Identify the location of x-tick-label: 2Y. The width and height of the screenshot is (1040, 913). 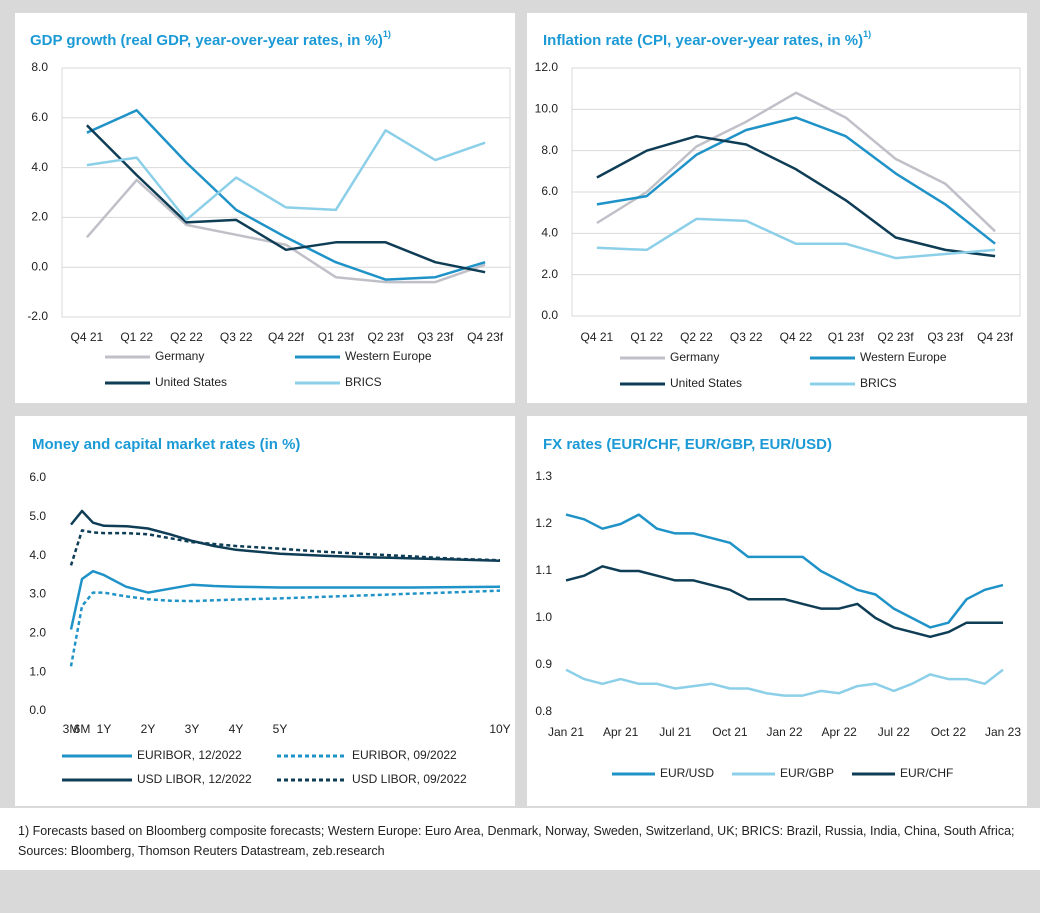
(148, 729).